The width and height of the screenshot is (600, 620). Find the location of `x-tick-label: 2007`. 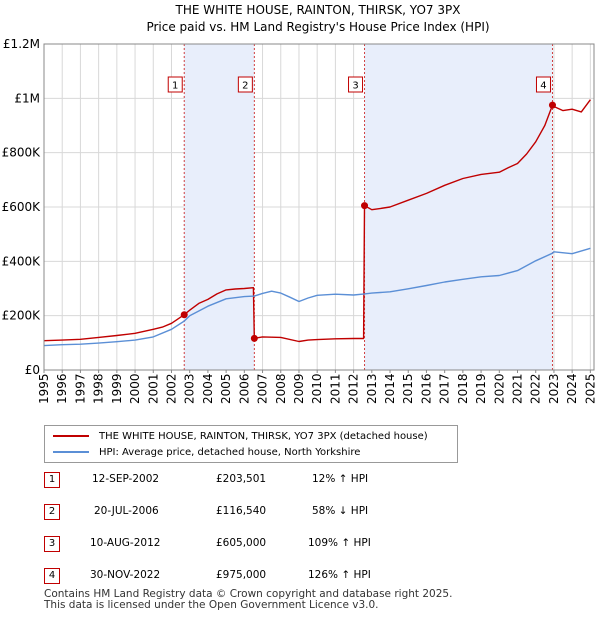

x-tick-label: 2007 is located at coordinates (263, 388).